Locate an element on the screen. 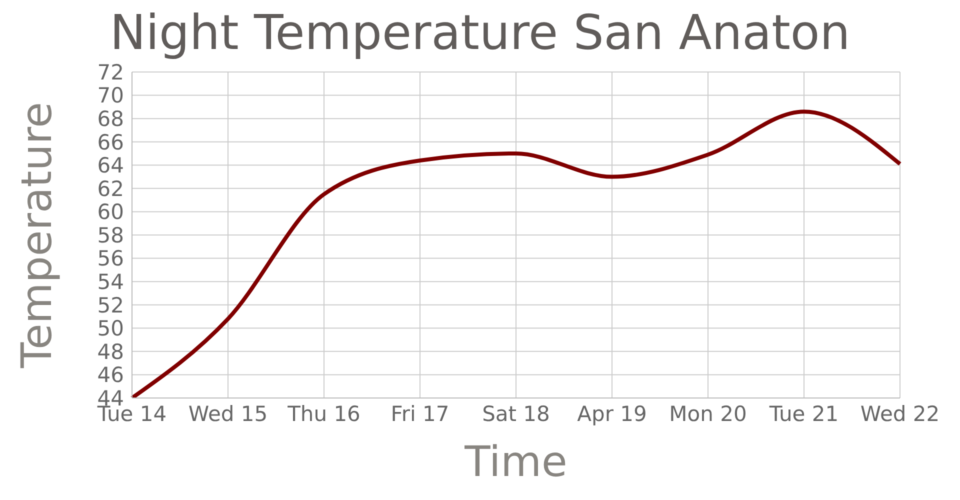  y-tick-label: 62 is located at coordinates (110, 188).